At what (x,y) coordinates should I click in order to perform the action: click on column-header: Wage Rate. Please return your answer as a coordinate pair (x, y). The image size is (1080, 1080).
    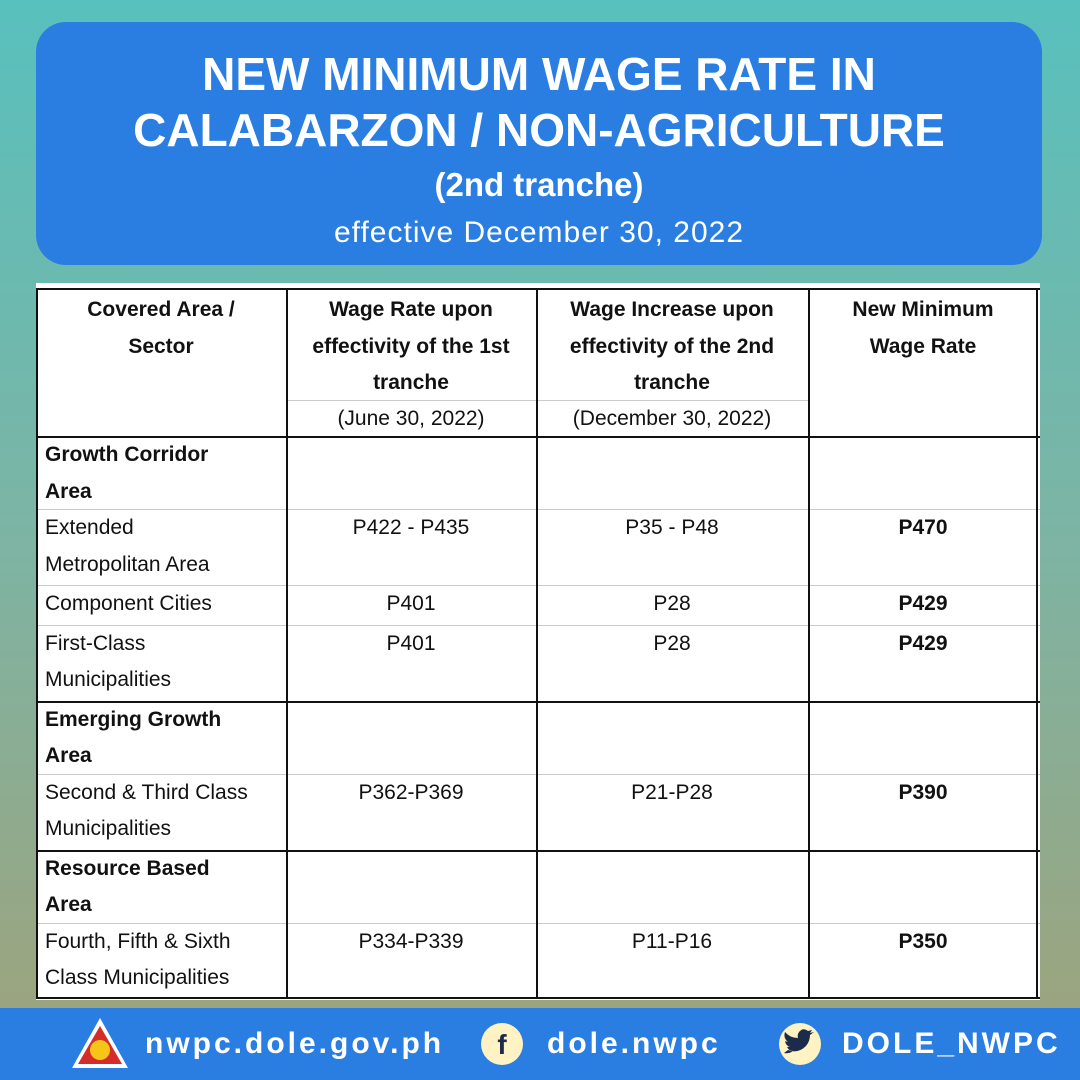
    Looking at the image, I should click on (923, 346).